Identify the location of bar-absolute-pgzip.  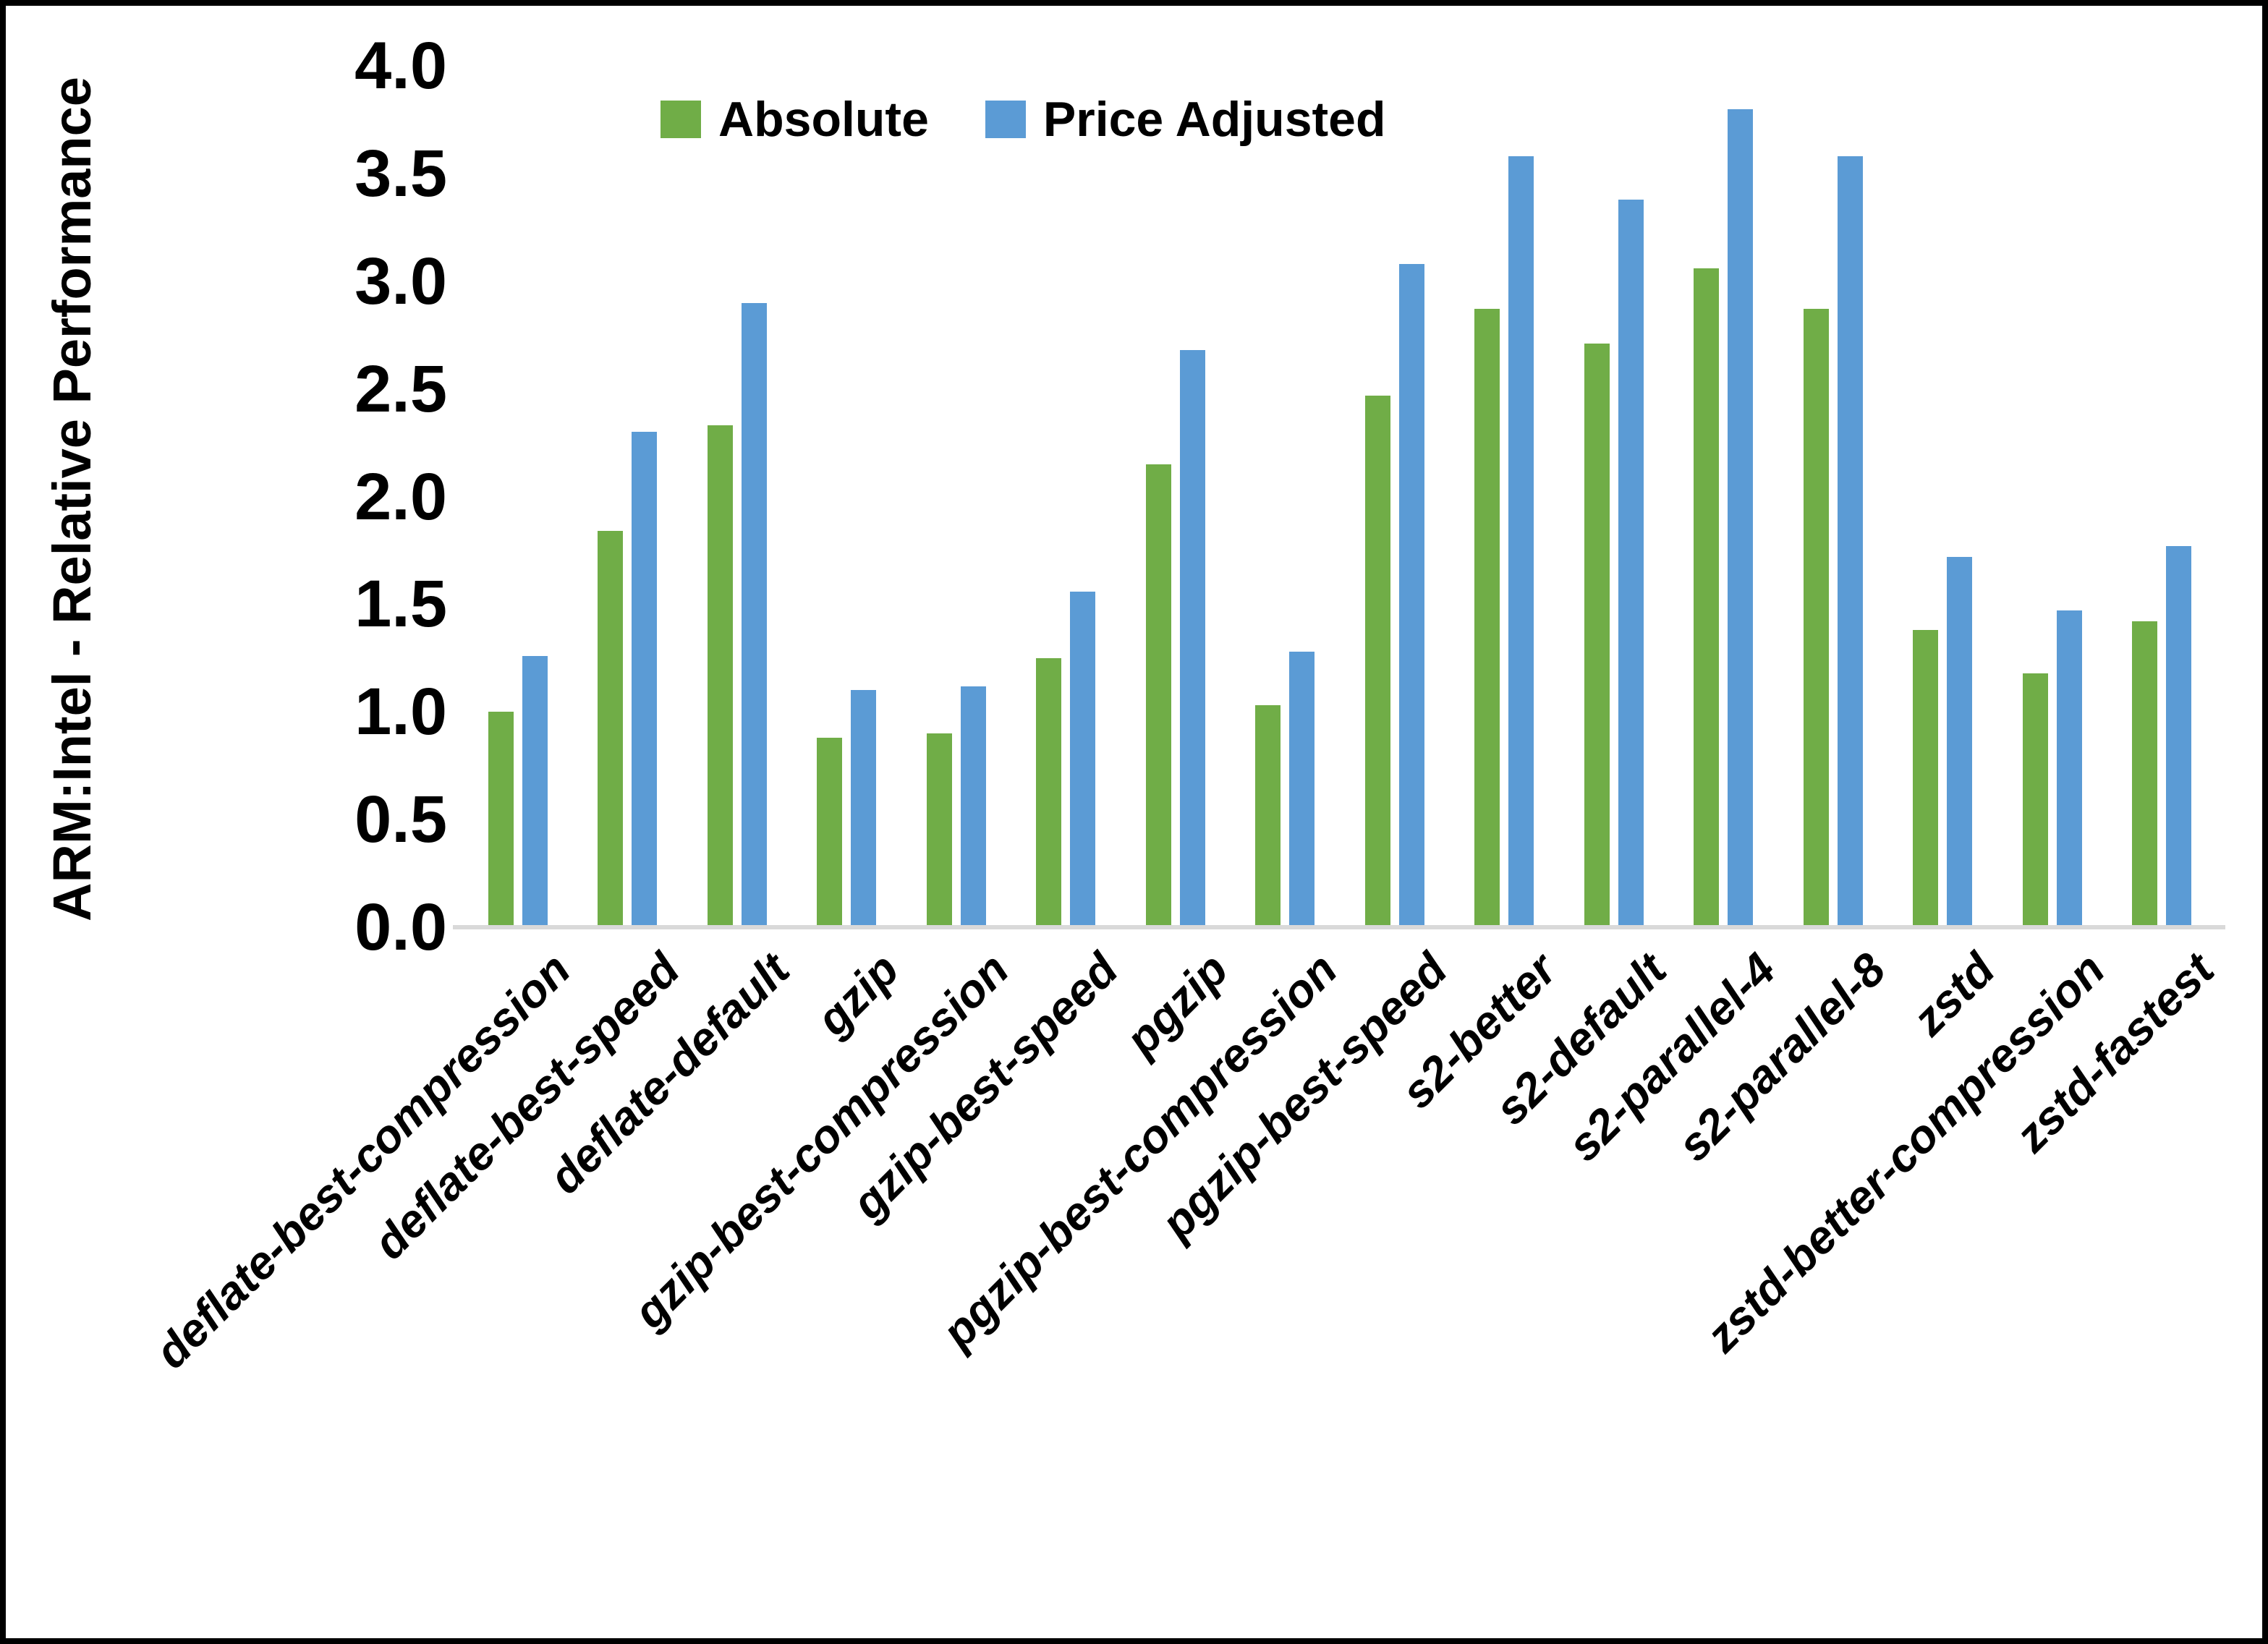
(1158, 695).